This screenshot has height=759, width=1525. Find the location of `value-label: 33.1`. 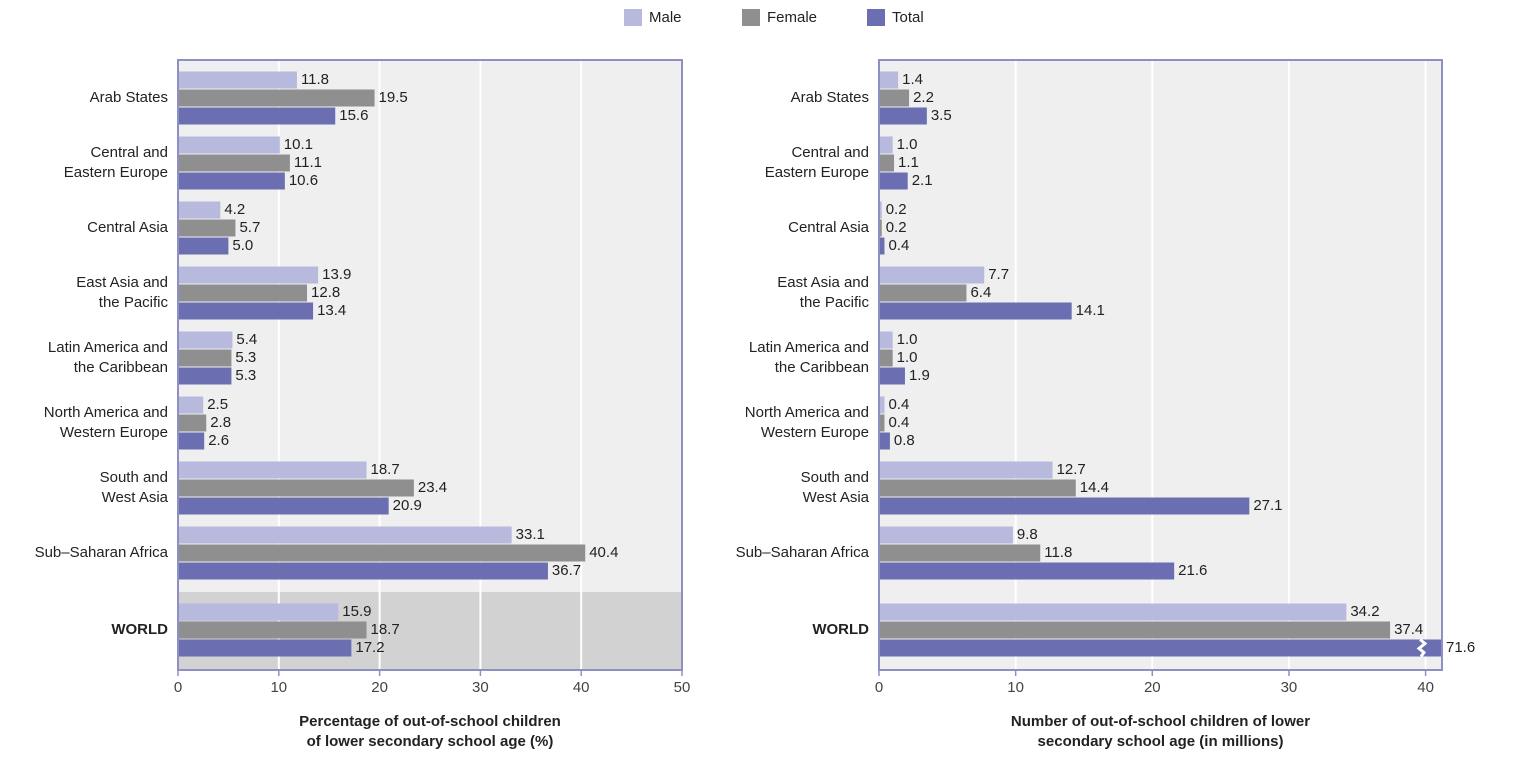

value-label: 33.1 is located at coordinates (530, 534).